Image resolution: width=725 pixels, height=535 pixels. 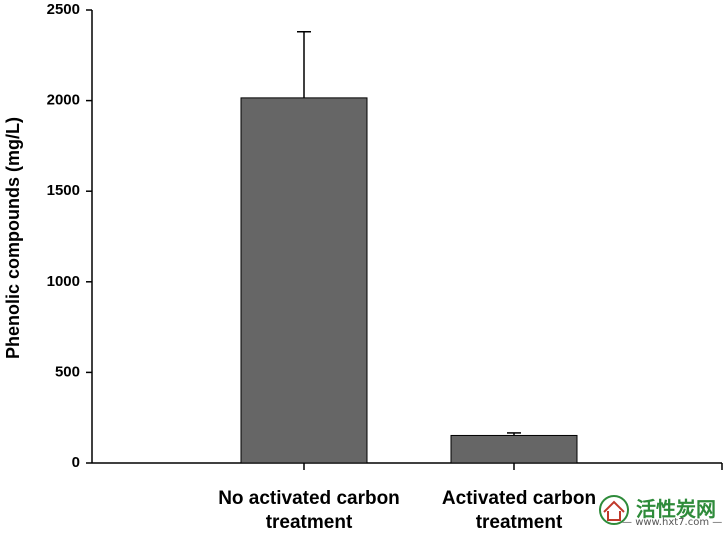 I want to click on y-axis-label: Phenolic compounds (mg/L), so click(x=13, y=238).